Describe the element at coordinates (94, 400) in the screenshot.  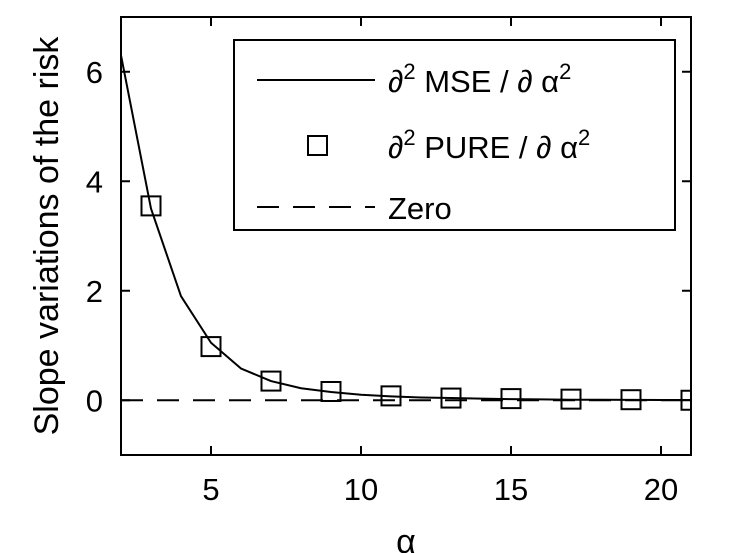
I see `y-tick-label: 0` at that location.